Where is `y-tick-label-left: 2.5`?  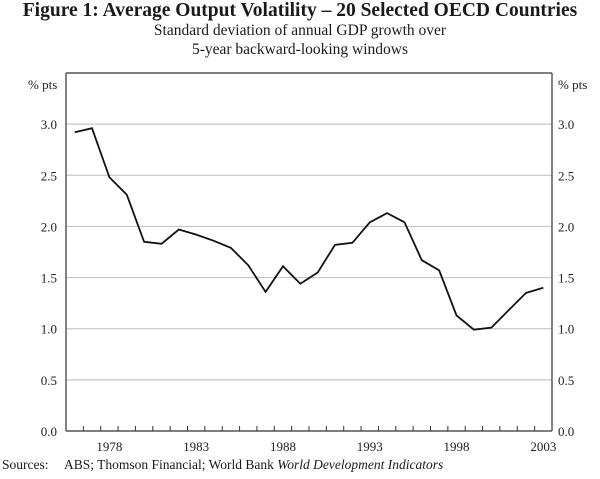 y-tick-label-left: 2.5 is located at coordinates (49, 175).